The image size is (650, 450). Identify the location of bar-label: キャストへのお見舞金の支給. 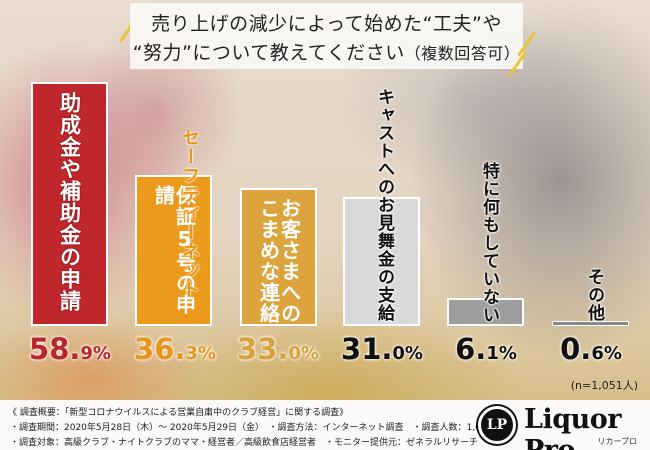
(384, 205).